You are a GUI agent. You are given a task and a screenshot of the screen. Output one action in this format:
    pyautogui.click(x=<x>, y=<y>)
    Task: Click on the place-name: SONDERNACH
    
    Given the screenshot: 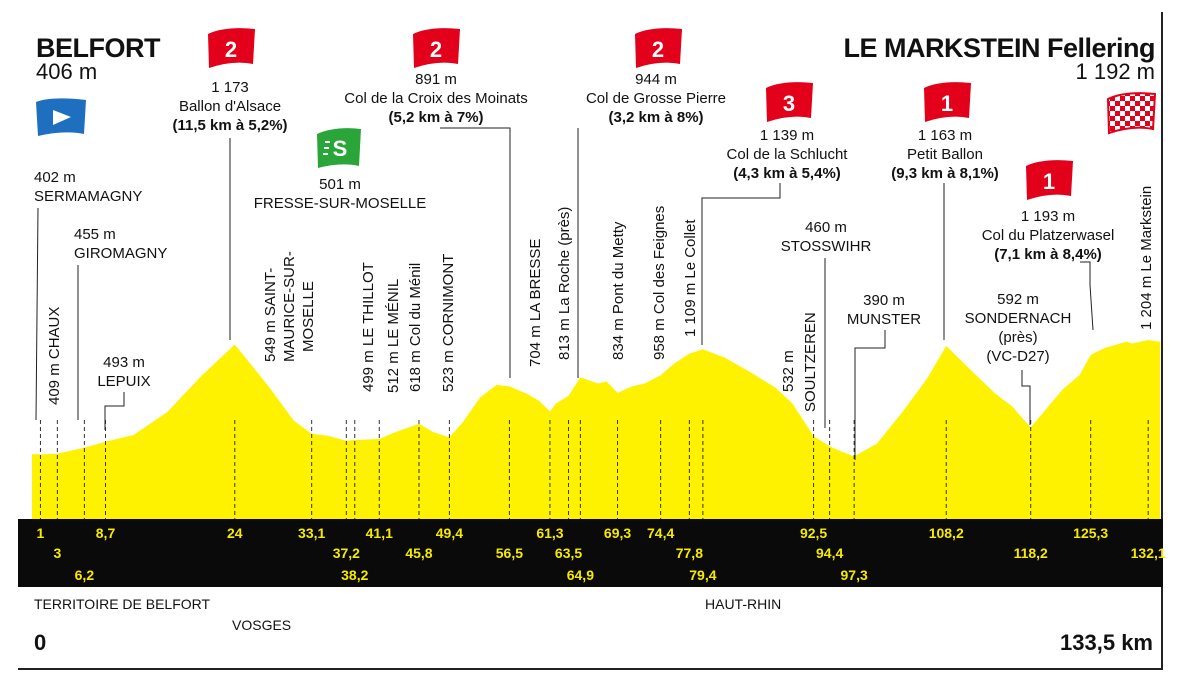 What is the action you would take?
    pyautogui.click(x=1018, y=318)
    